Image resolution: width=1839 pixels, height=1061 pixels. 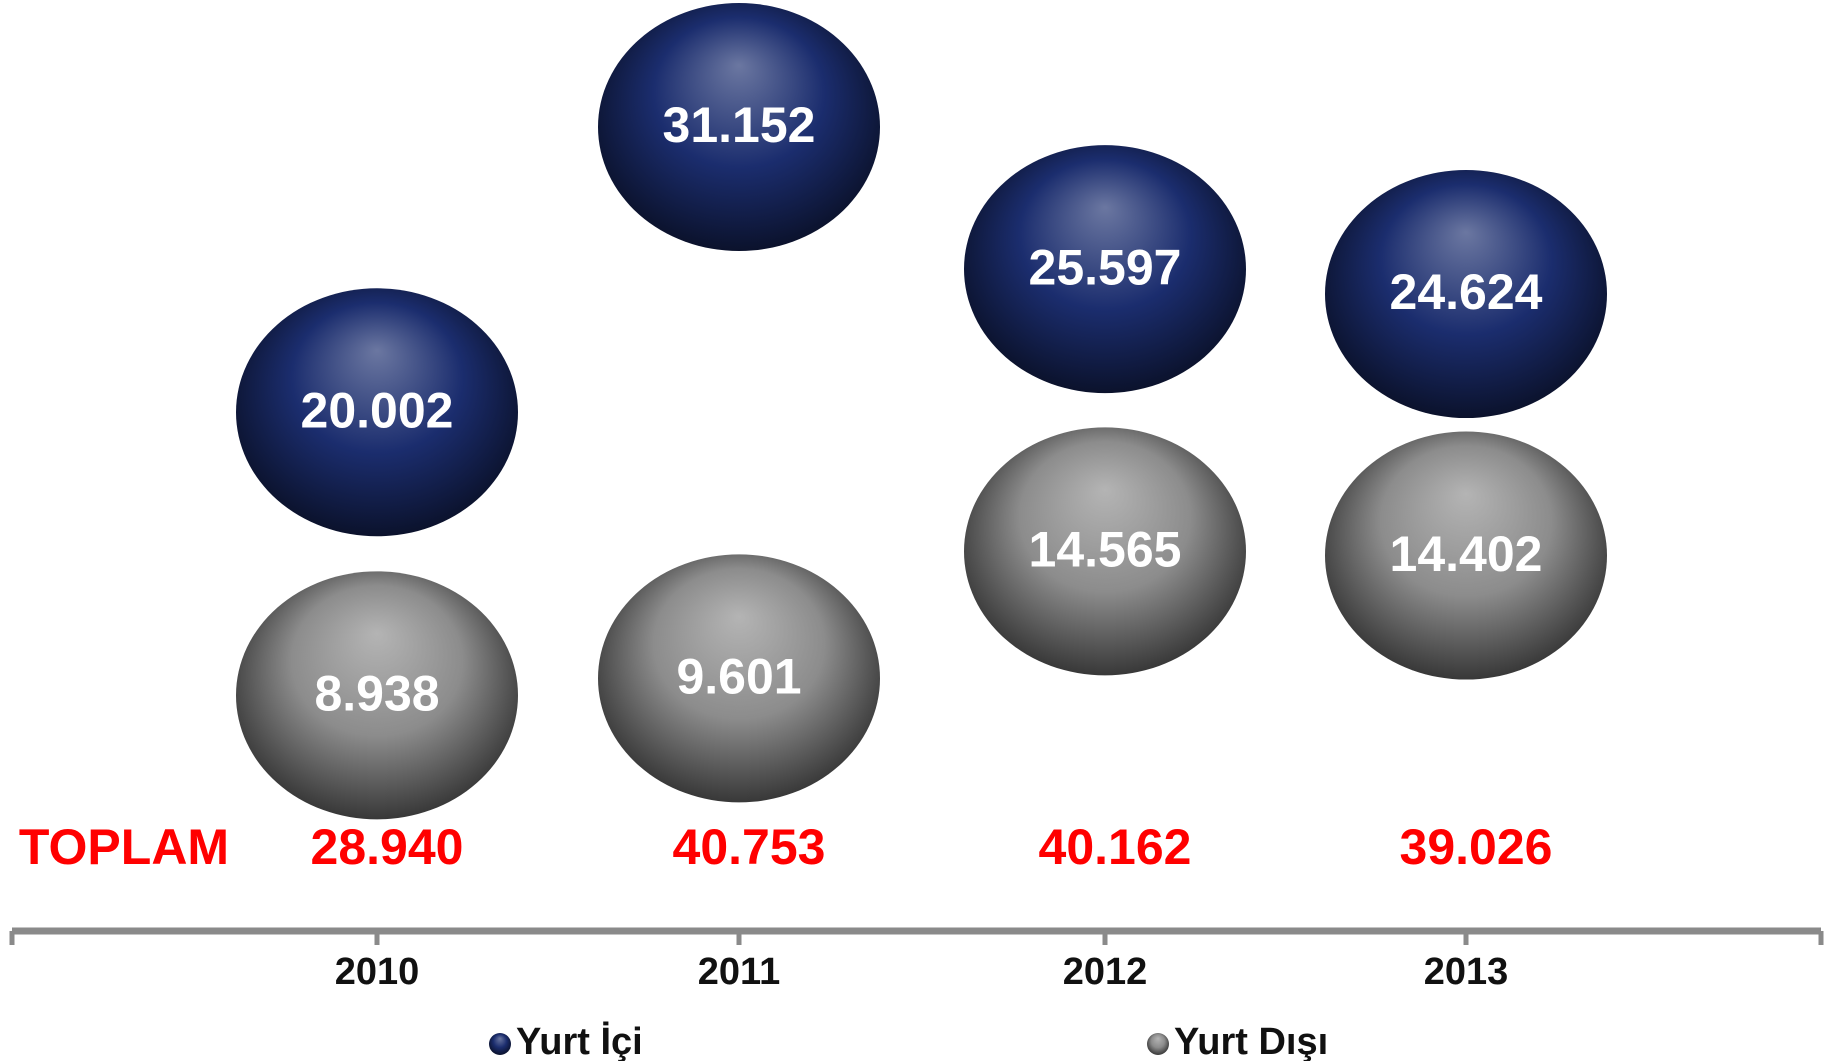 I want to click on data-label: 14.402, so click(x=1466, y=554).